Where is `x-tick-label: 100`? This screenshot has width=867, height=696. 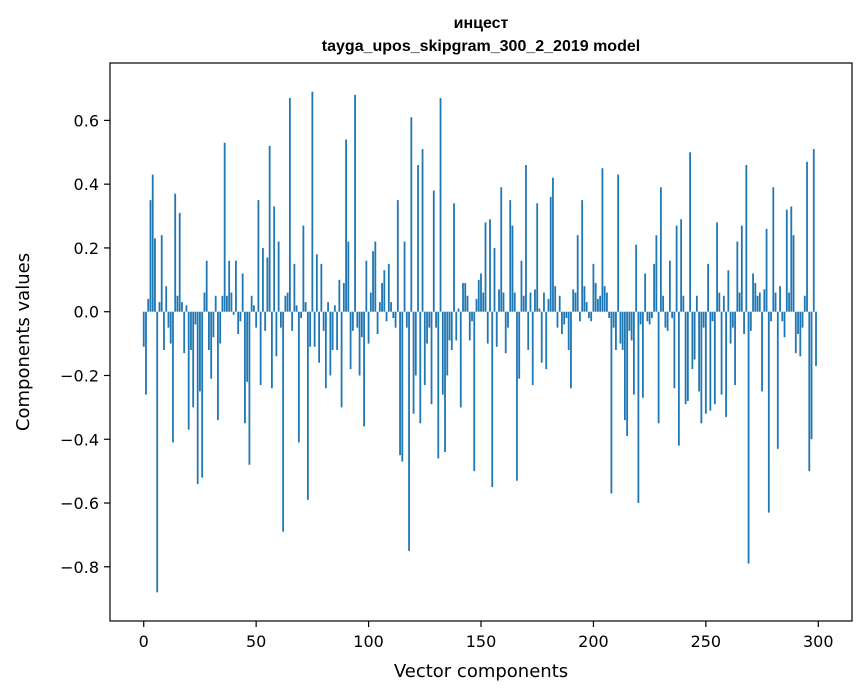
x-tick-label: 100 is located at coordinates (368, 641).